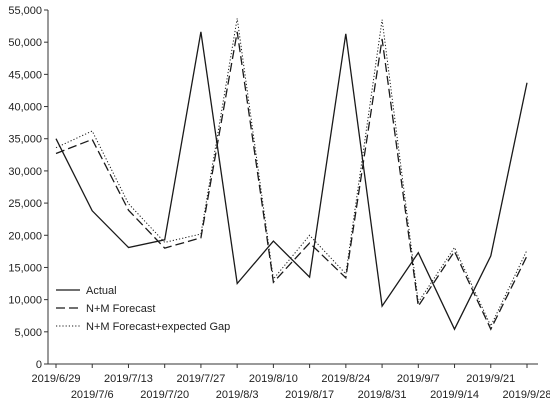 The image size is (550, 413). What do you see at coordinates (25, 204) in the screenshot?
I see `y-tick-label: 25,000` at bounding box center [25, 204].